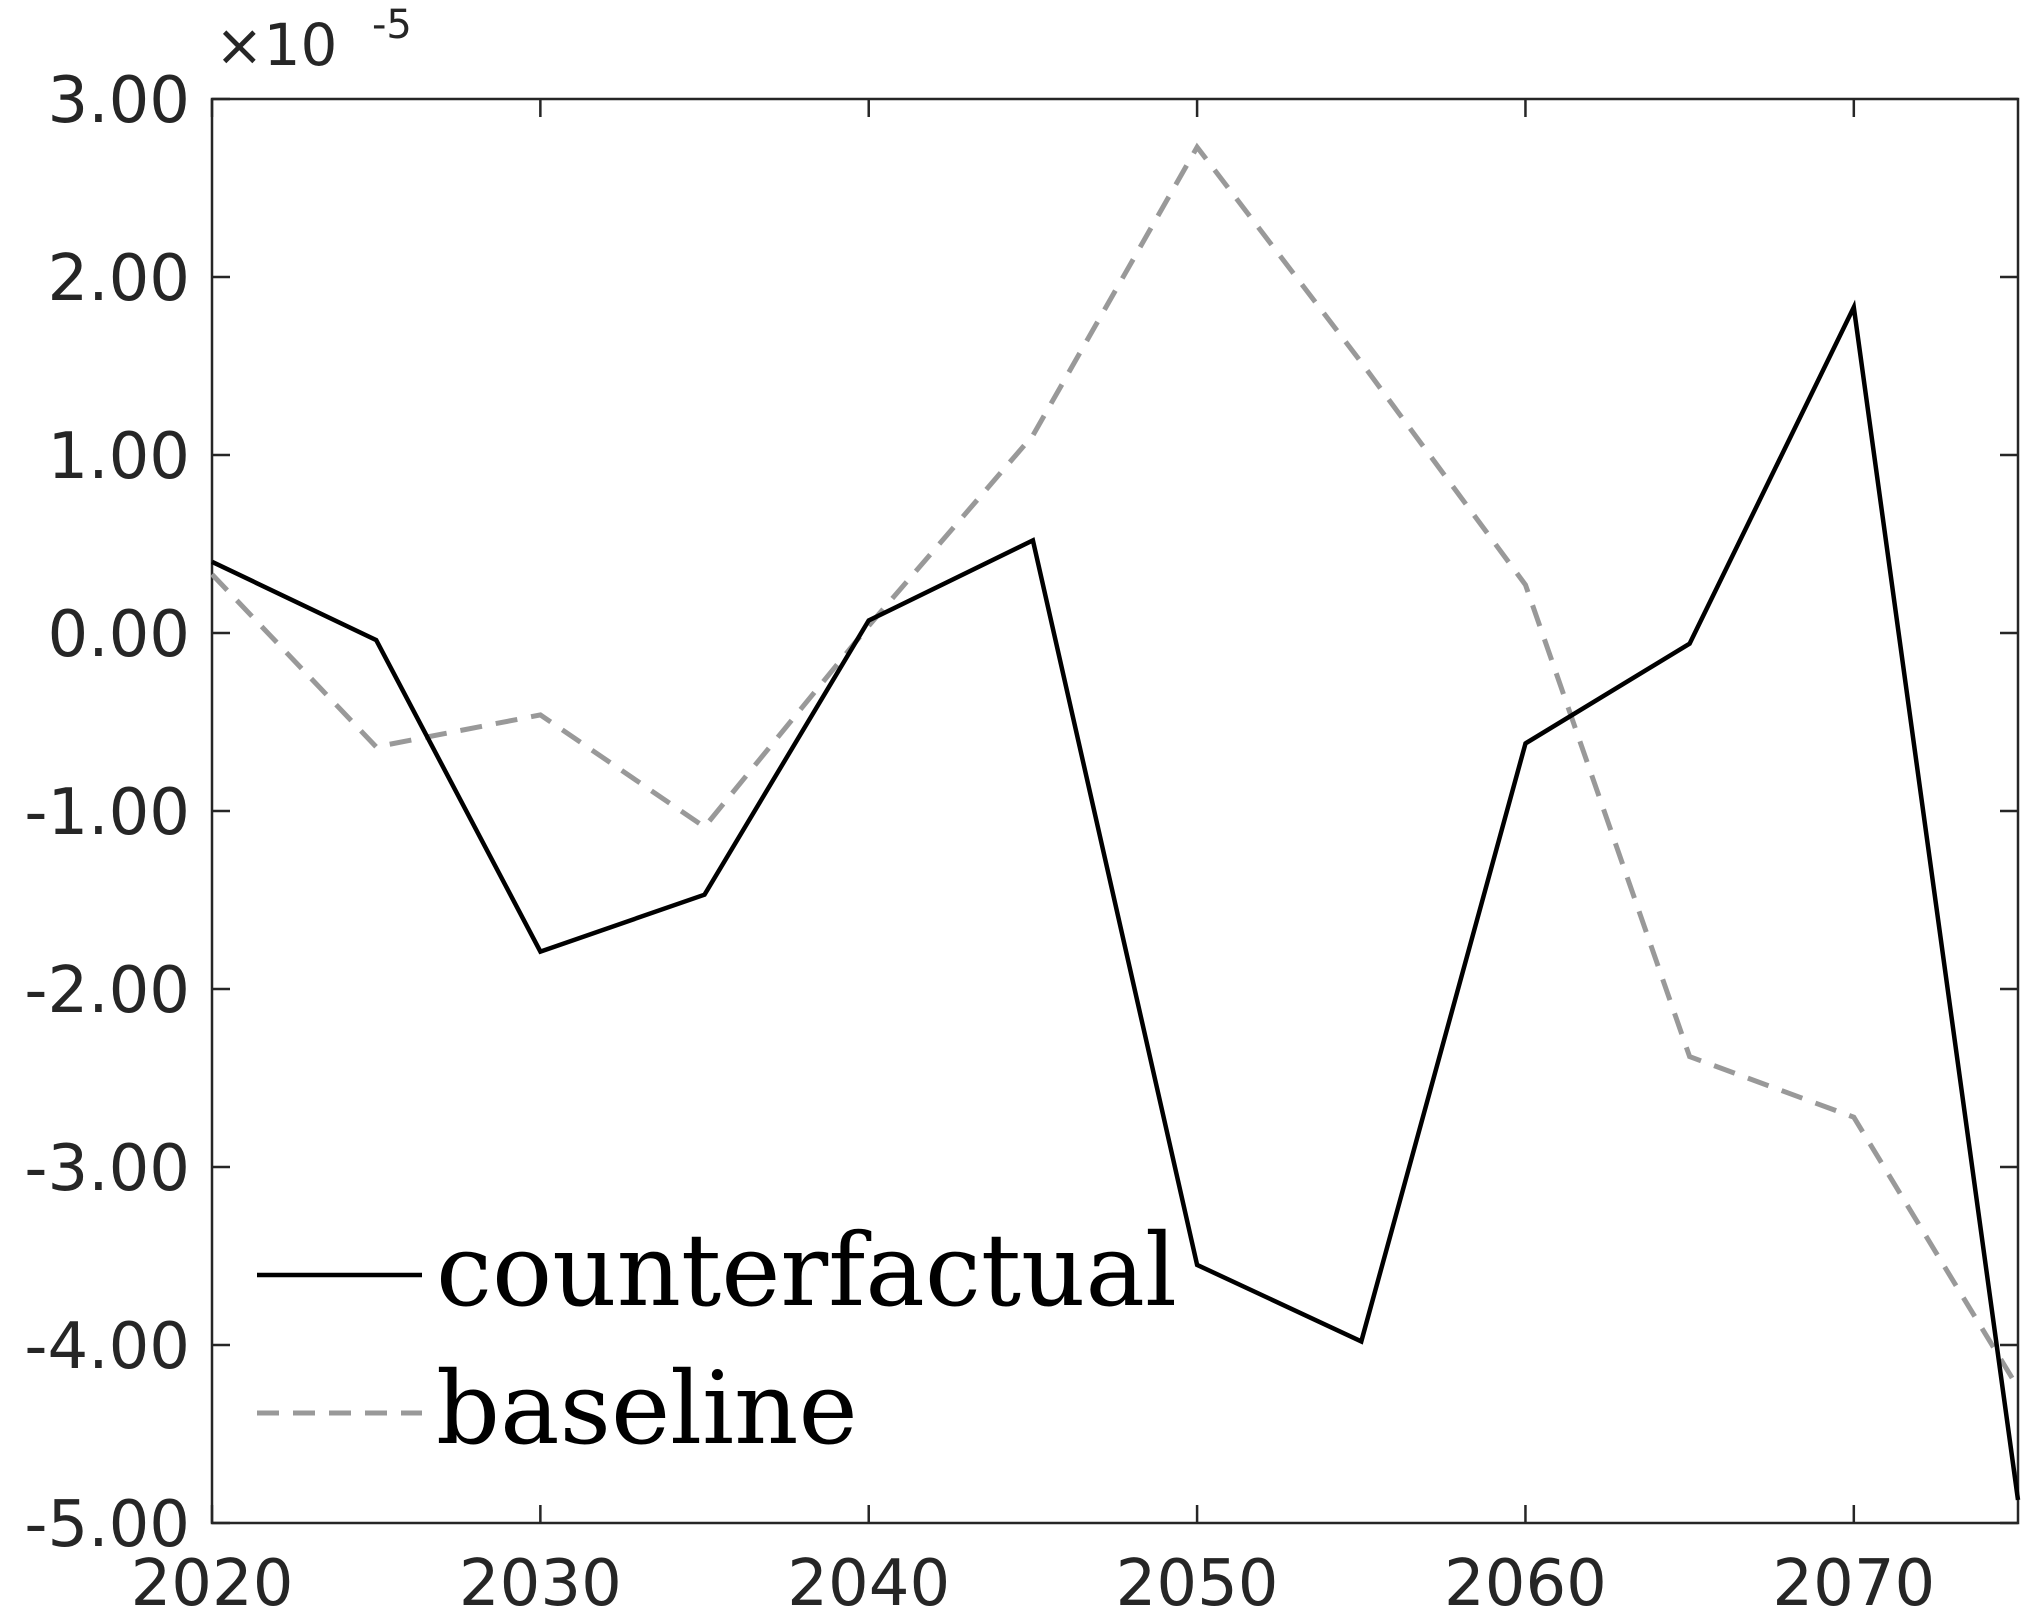 This screenshot has height=1622, width=2025. What do you see at coordinates (1853, 1584) in the screenshot?
I see `x-tick-label: 2070` at bounding box center [1853, 1584].